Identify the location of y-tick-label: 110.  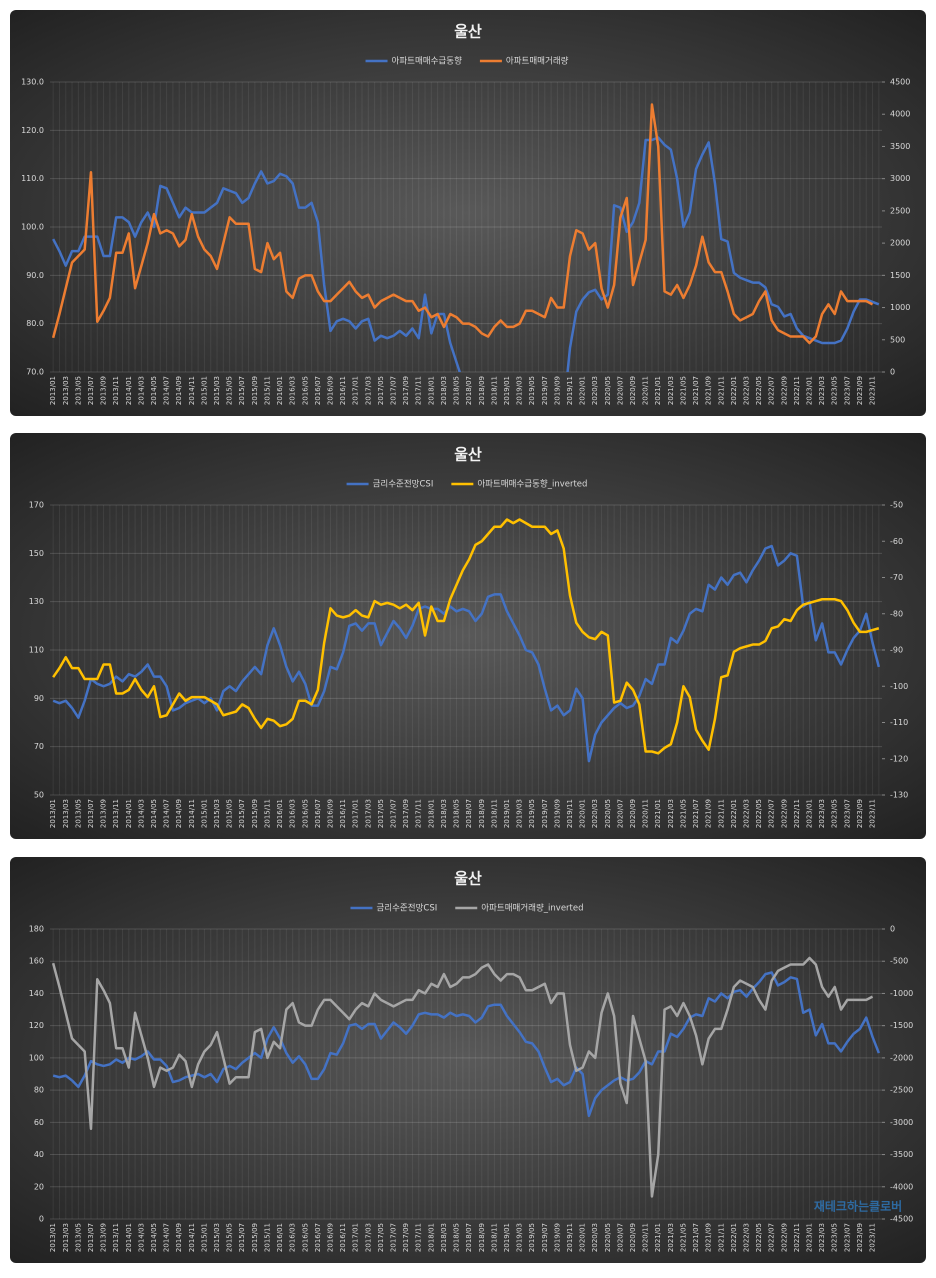
(36, 650).